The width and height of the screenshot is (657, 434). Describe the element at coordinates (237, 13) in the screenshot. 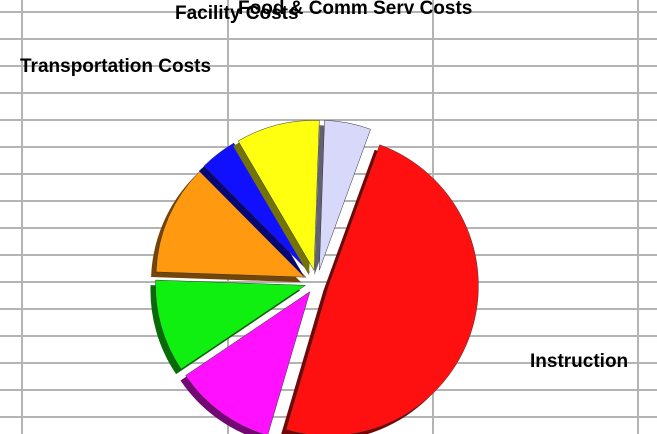

I see `slice-label: Facility Costs` at that location.